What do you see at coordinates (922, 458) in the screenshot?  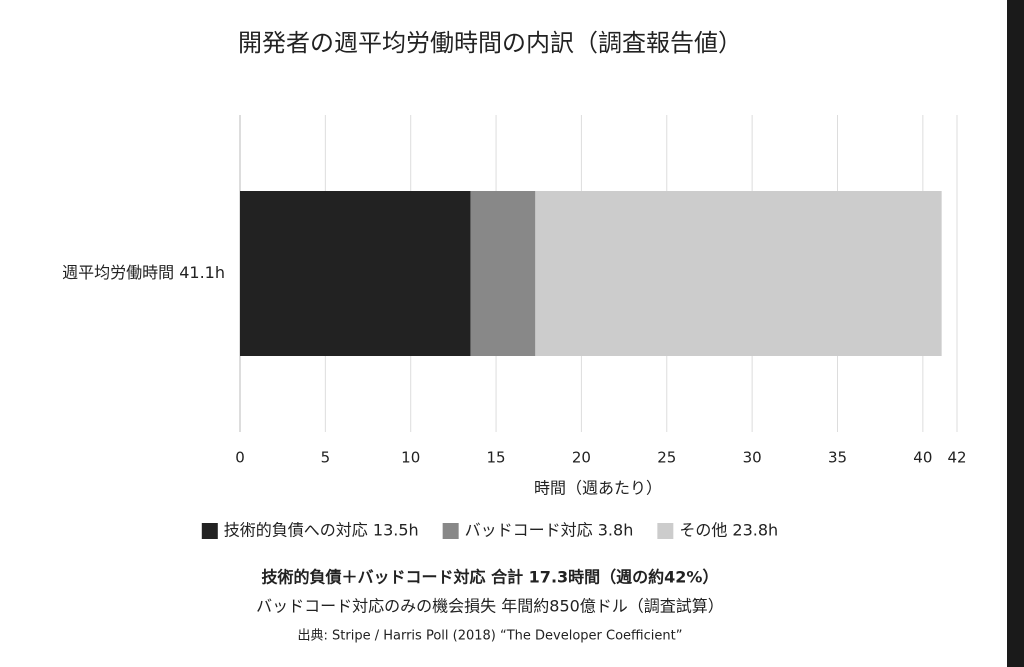 I see `x-tick-label: 40` at bounding box center [922, 458].